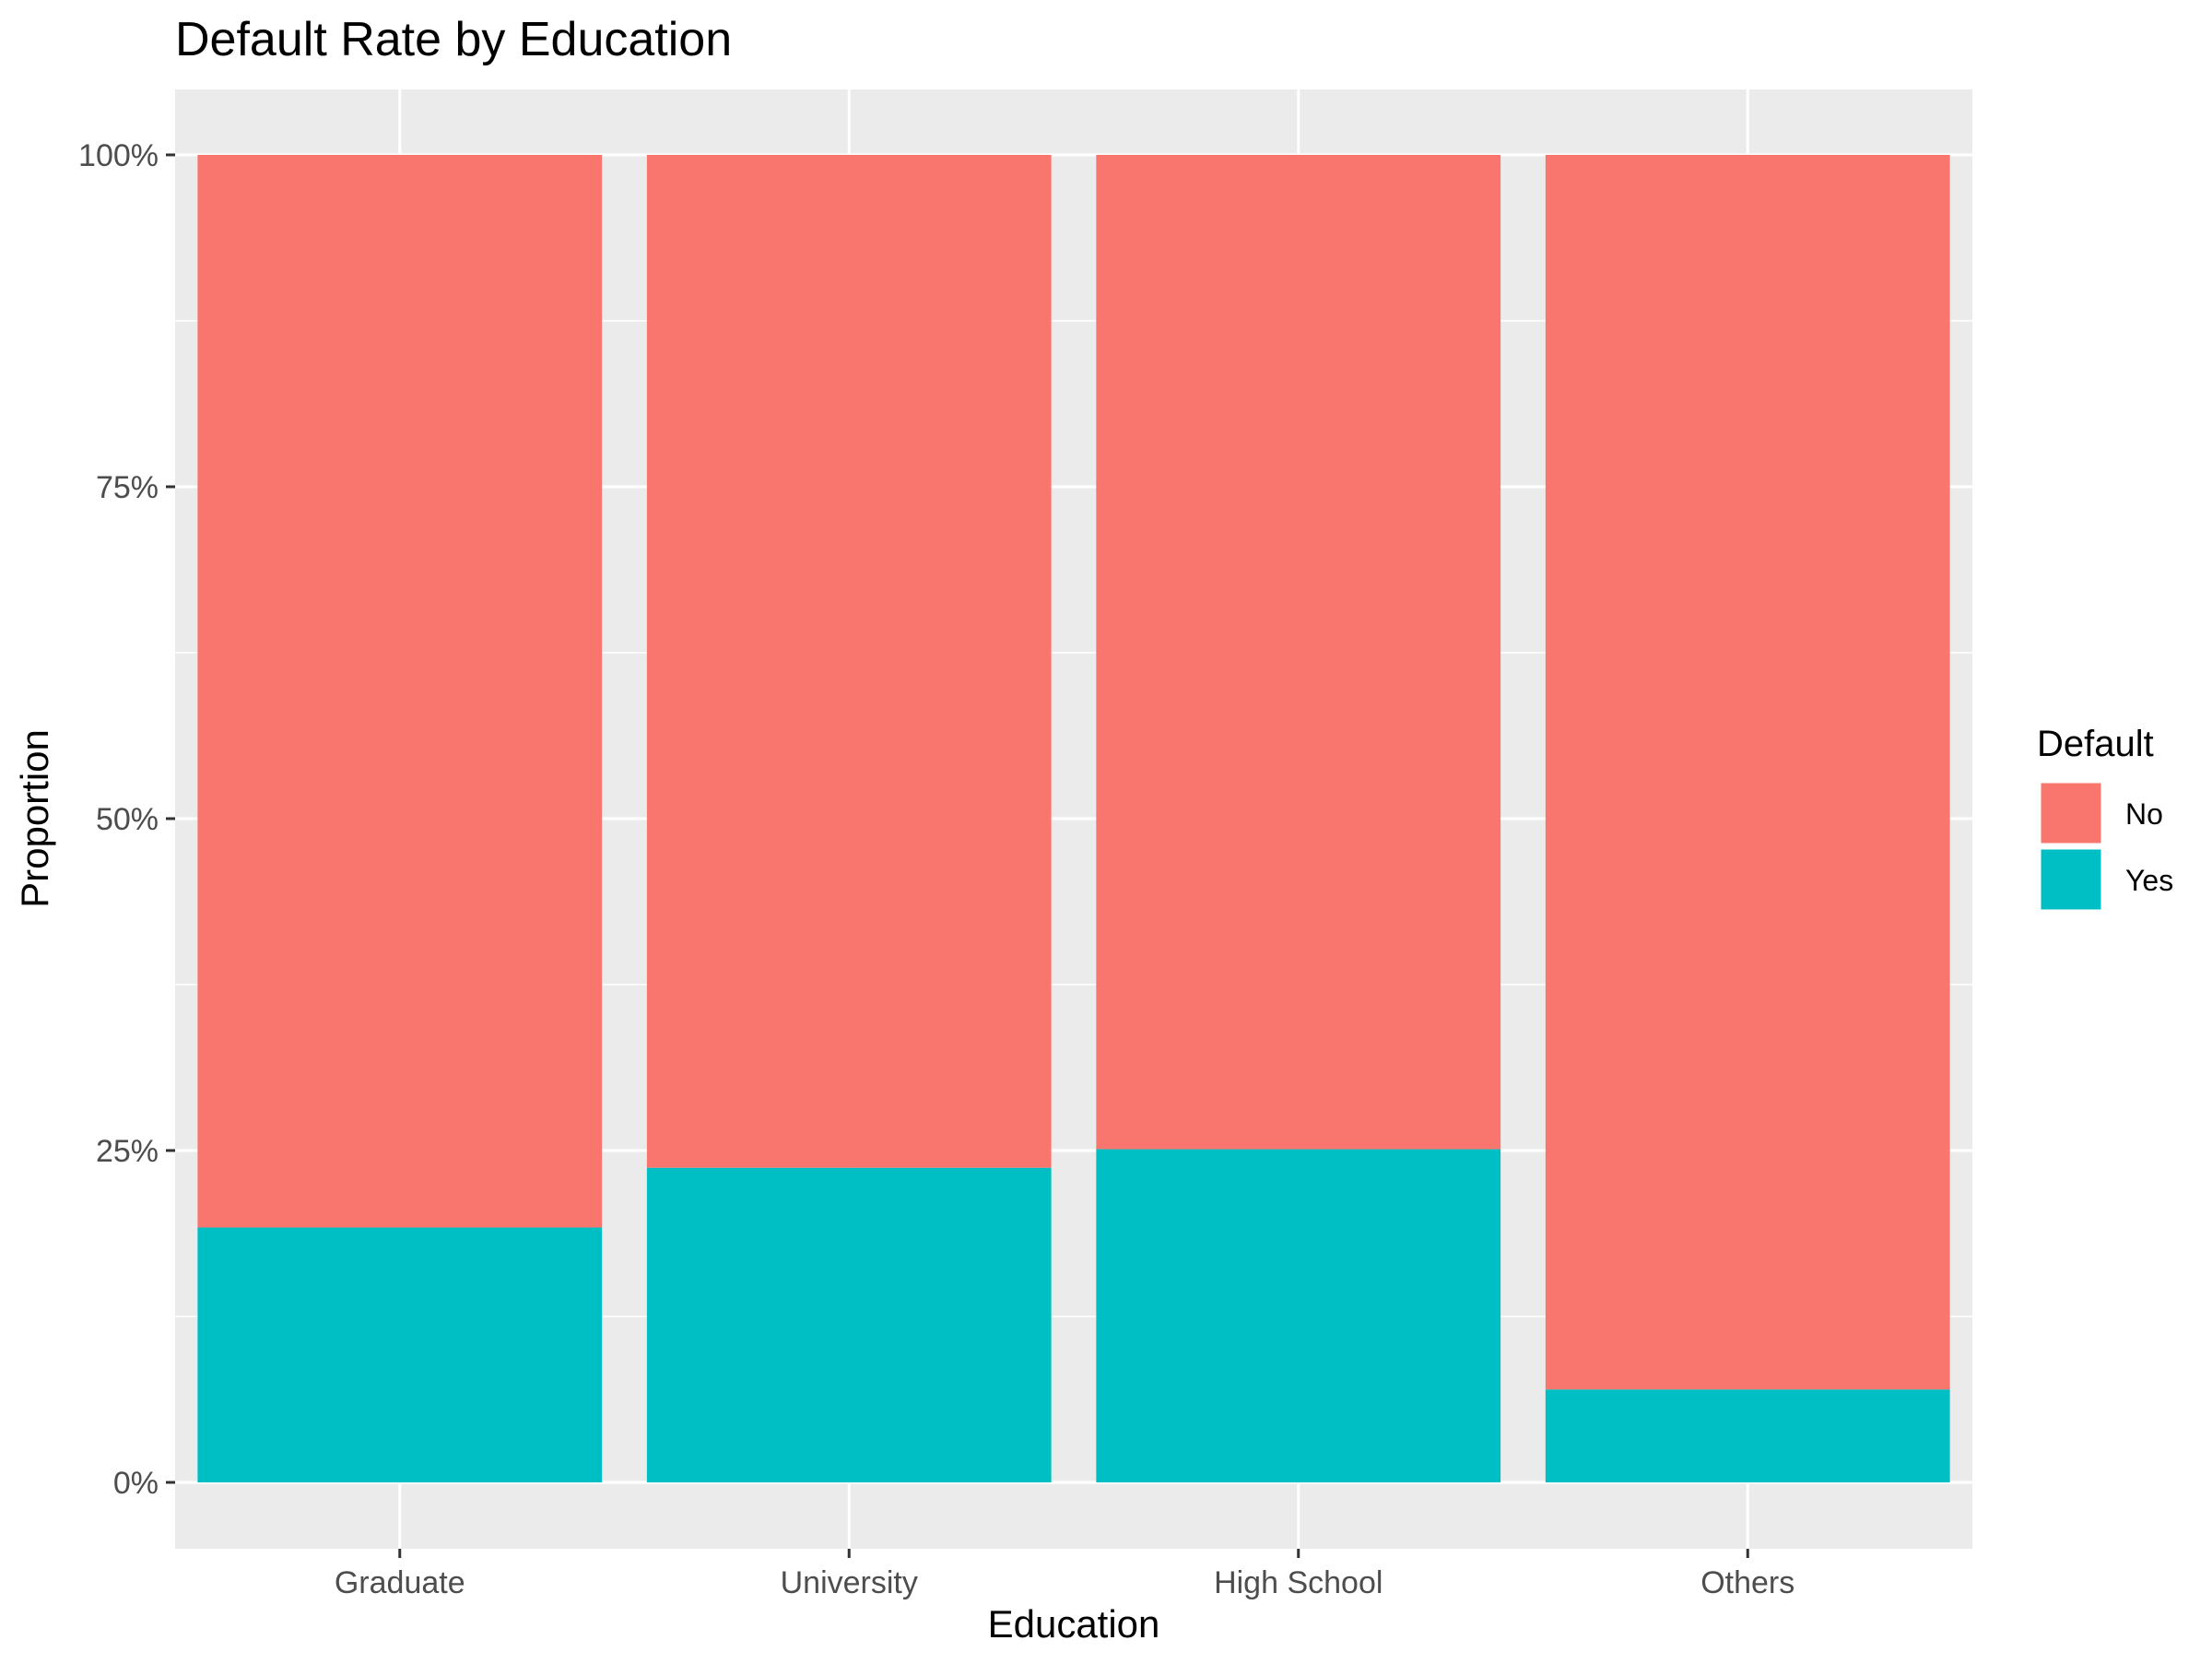 The width and height of the screenshot is (2212, 1664). I want to click on y-tick-label: 100%, so click(118, 155).